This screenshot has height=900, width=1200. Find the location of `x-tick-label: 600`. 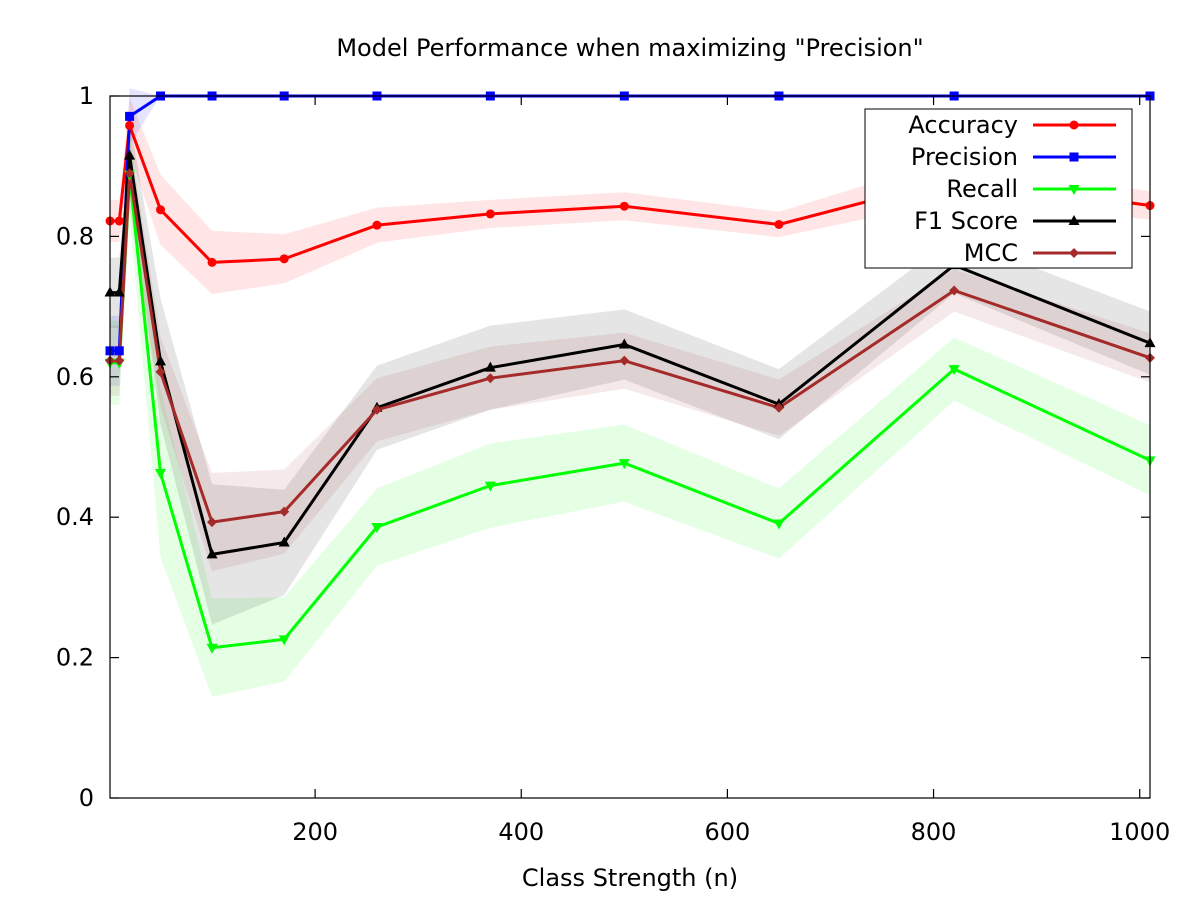

x-tick-label: 600 is located at coordinates (727, 832).